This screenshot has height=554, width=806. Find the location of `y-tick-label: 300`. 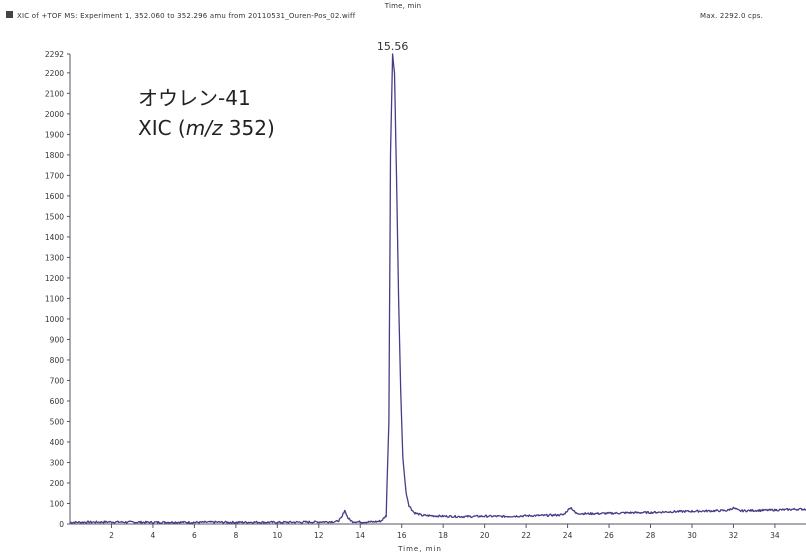

y-tick-label: 300 is located at coordinates (57, 462).